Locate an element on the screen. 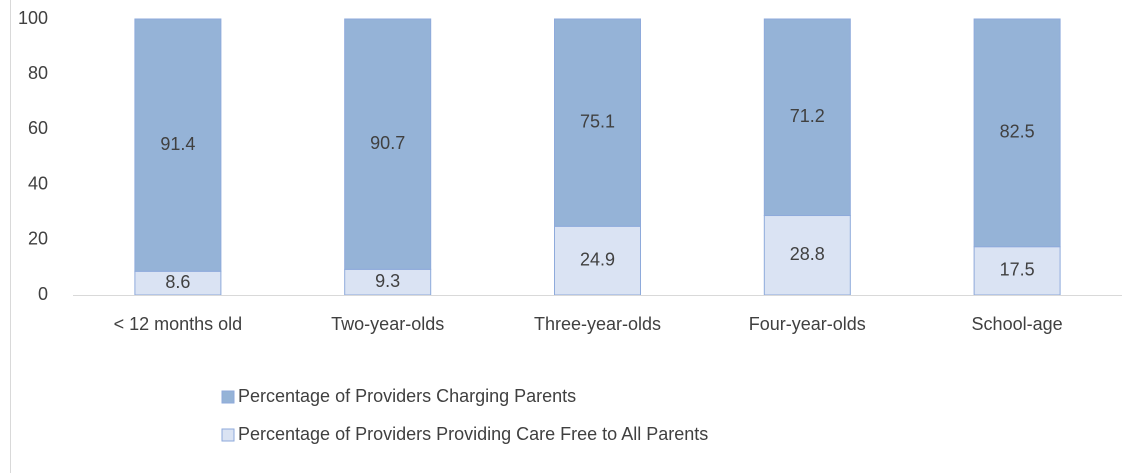 The image size is (1122, 473). x-tick-label: Three-year-olds is located at coordinates (597, 324).